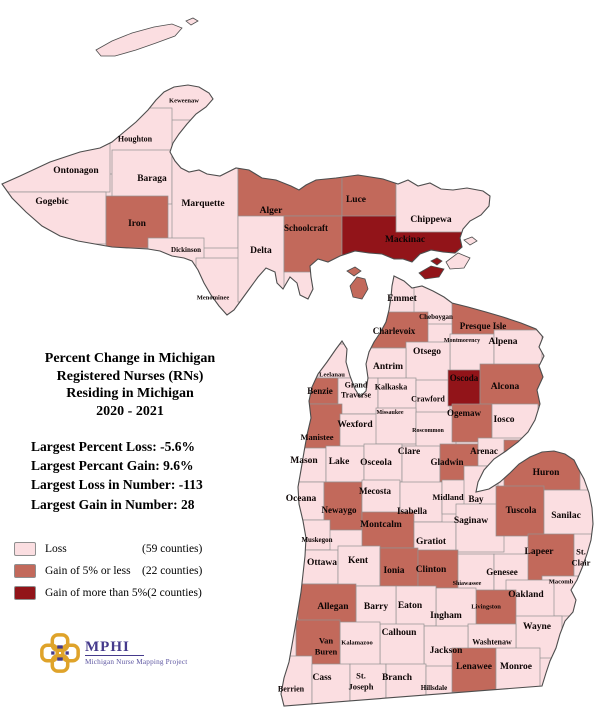 This screenshot has height=713, width=601. Describe the element at coordinates (117, 485) in the screenshot. I see `stat-largest-loss-number: Largest Loss in Number: -113` at that location.